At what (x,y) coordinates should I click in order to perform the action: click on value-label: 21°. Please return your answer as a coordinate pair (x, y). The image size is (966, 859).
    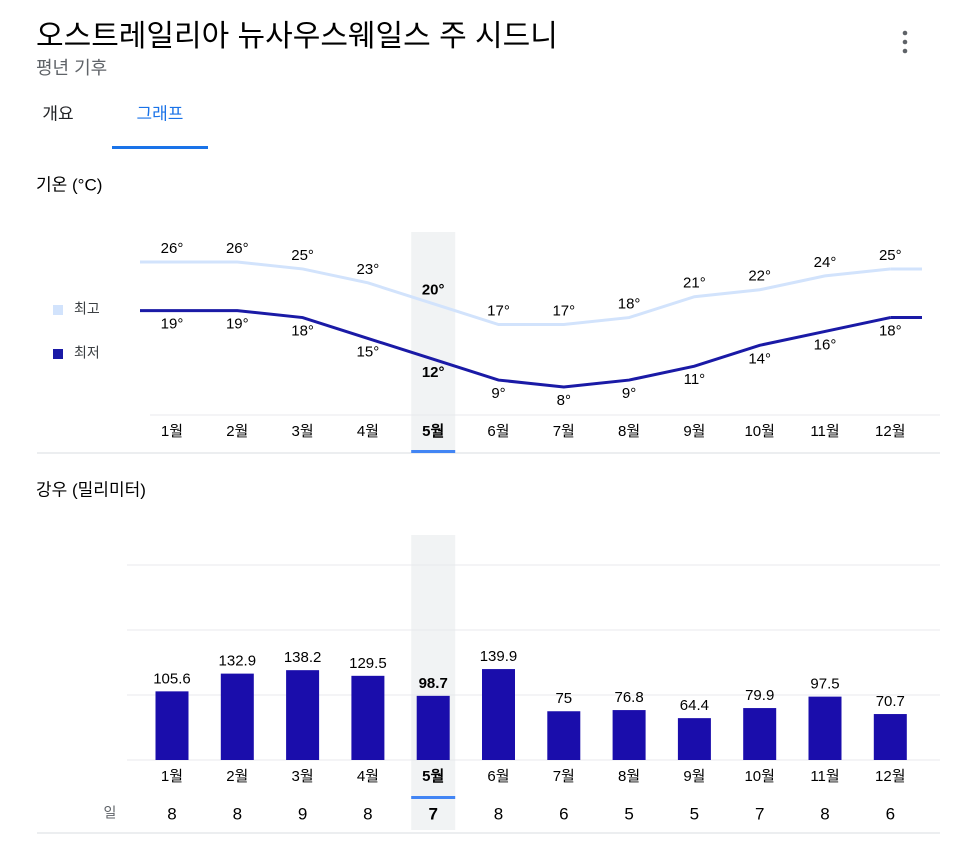
    Looking at the image, I should click on (694, 283).